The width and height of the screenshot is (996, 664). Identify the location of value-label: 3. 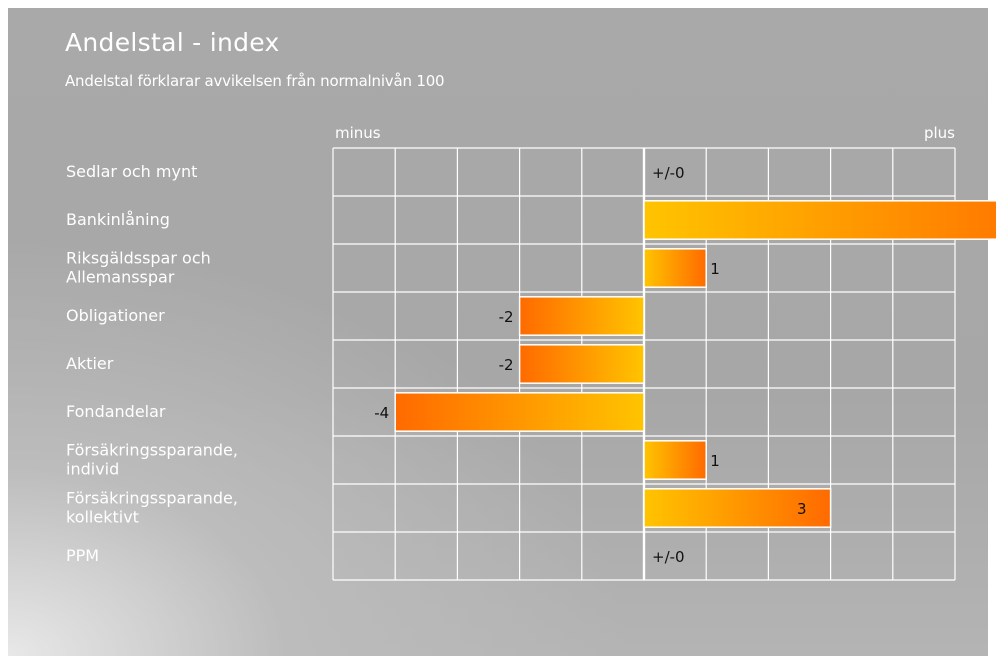
(802, 509).